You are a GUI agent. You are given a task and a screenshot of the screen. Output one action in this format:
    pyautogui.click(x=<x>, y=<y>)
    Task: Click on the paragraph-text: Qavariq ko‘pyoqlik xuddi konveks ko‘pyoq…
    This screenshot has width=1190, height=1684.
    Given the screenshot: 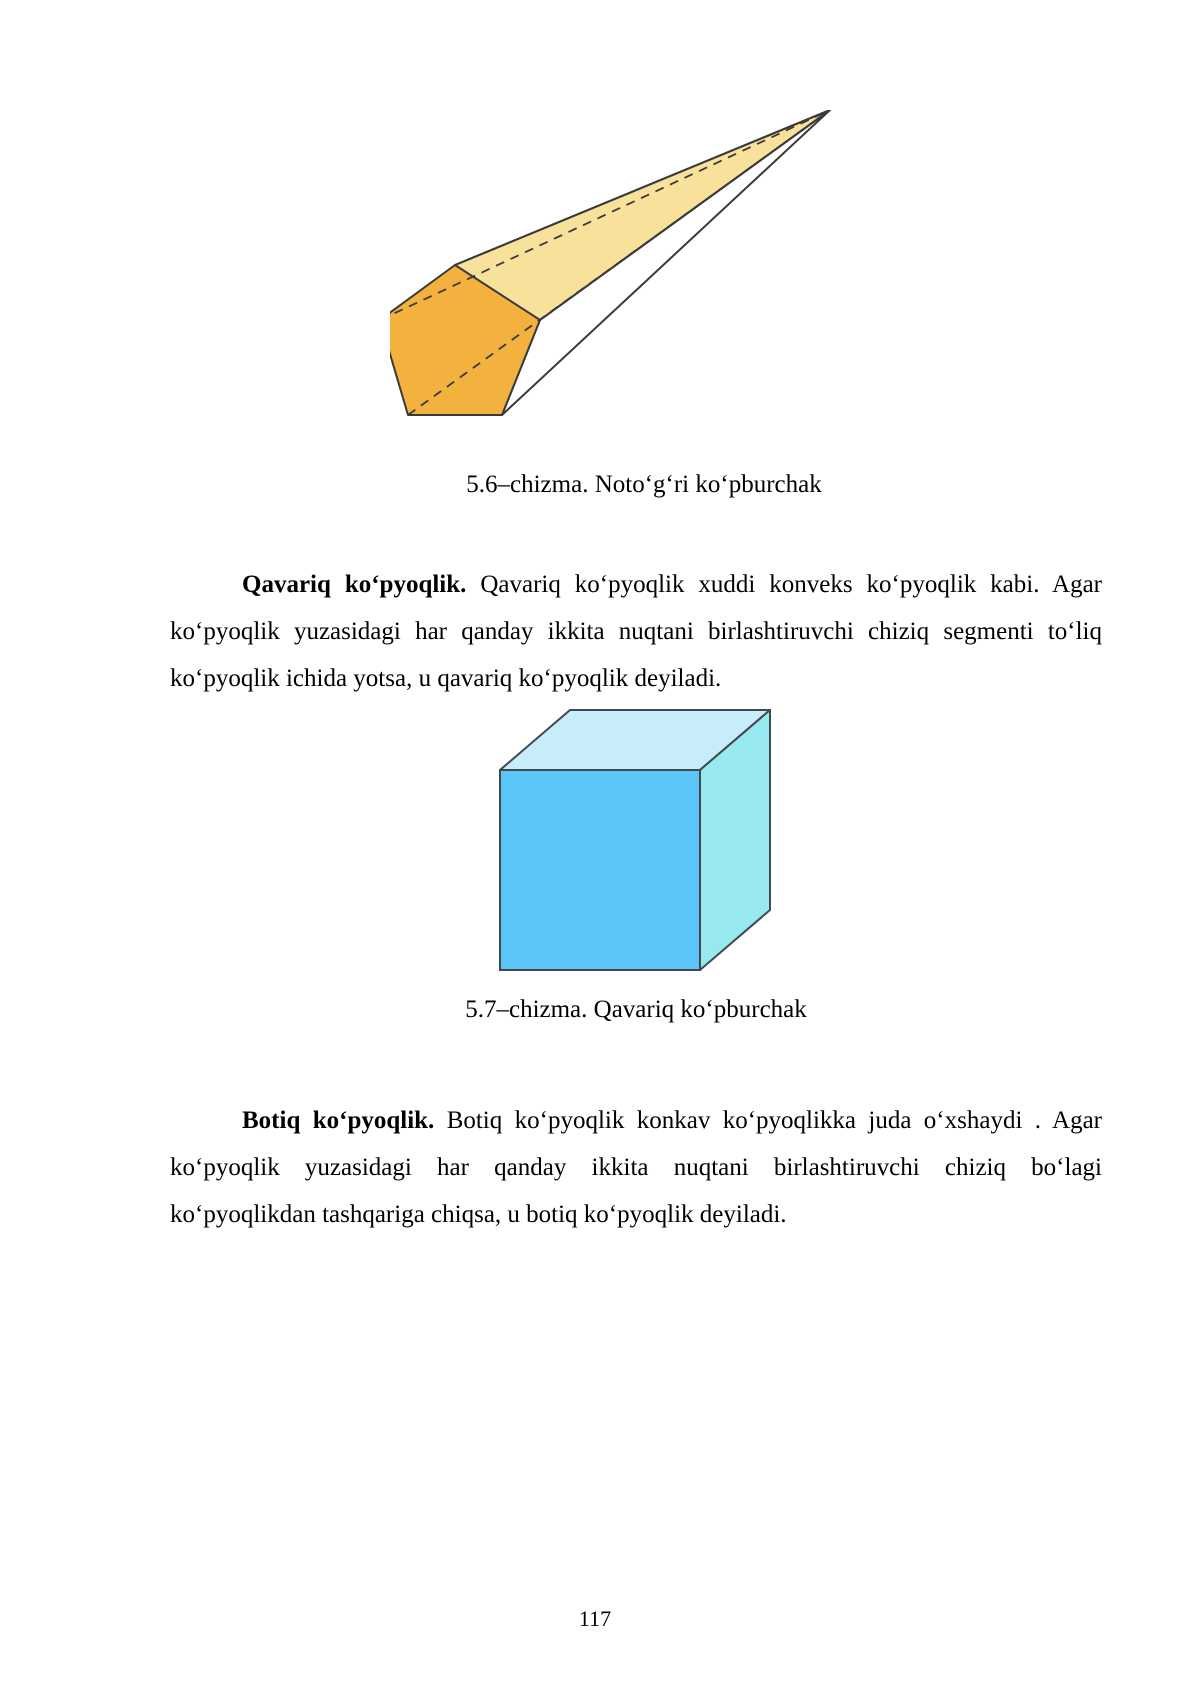 What is the action you would take?
    pyautogui.click(x=636, y=631)
    